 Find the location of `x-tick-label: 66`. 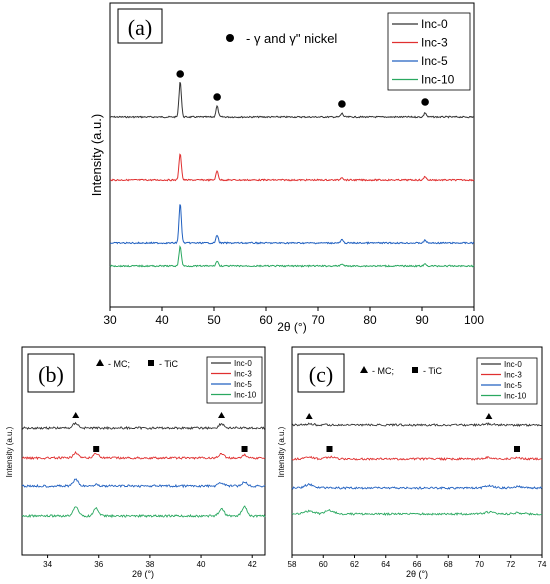

x-tick-label: 66 is located at coordinates (417, 564).